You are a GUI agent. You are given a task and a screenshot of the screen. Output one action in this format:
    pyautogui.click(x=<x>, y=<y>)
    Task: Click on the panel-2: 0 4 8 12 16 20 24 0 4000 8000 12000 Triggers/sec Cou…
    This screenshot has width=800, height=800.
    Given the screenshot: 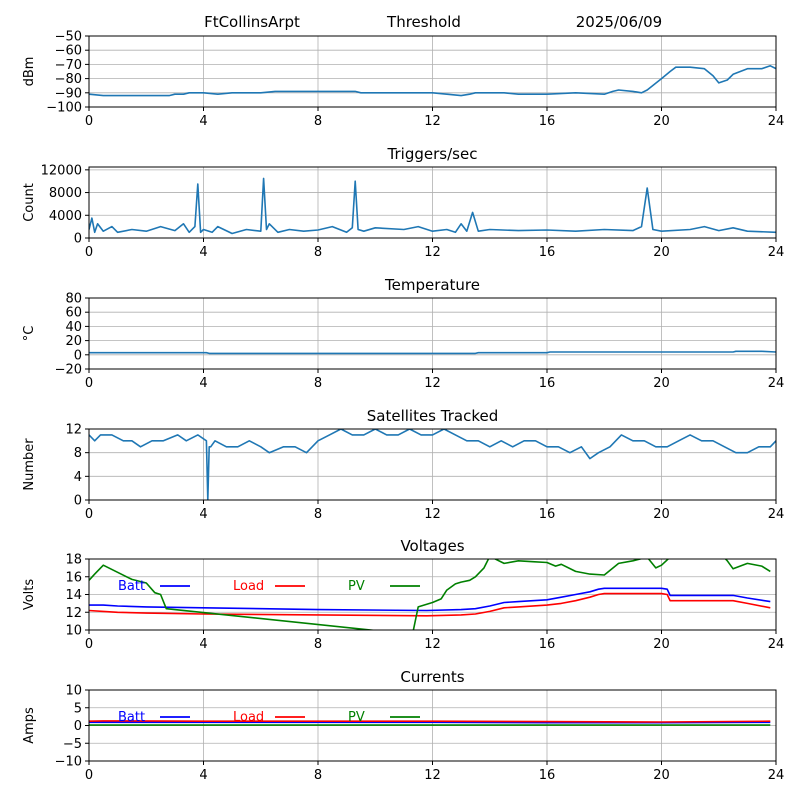 What is the action you would take?
    pyautogui.click(x=403, y=202)
    